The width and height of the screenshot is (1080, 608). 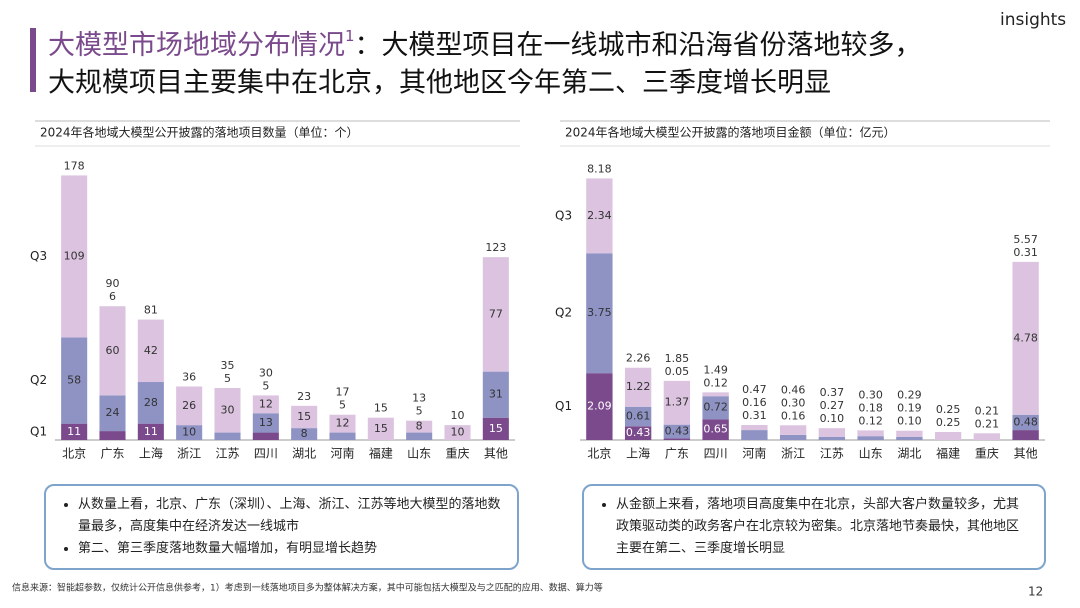 What do you see at coordinates (74, 431) in the screenshot?
I see `value-label: 11` at bounding box center [74, 431].